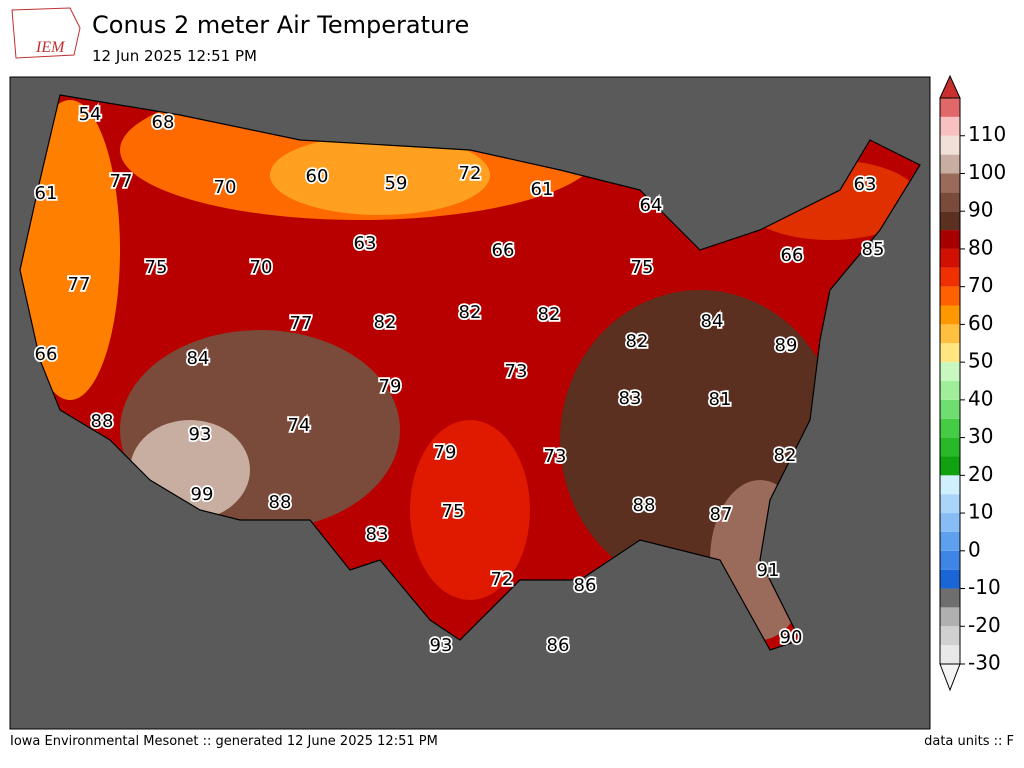  Describe the element at coordinates (174, 56) in the screenshot. I see `subtitle: 12 Jun 2025 12:51 PM` at that location.